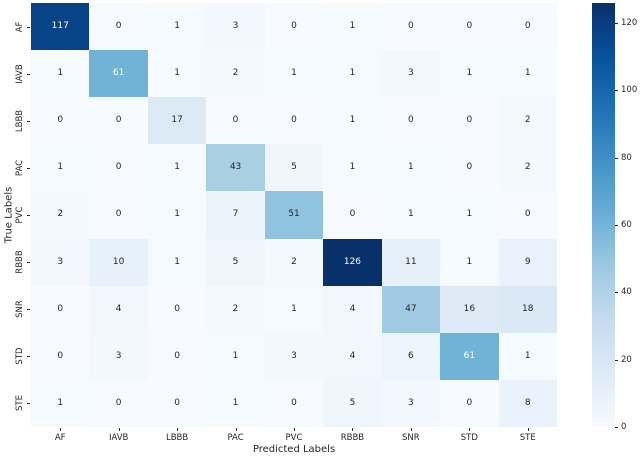 The image size is (640, 459). What do you see at coordinates (20, 26) in the screenshot?
I see `y-tick-label: AF` at bounding box center [20, 26].